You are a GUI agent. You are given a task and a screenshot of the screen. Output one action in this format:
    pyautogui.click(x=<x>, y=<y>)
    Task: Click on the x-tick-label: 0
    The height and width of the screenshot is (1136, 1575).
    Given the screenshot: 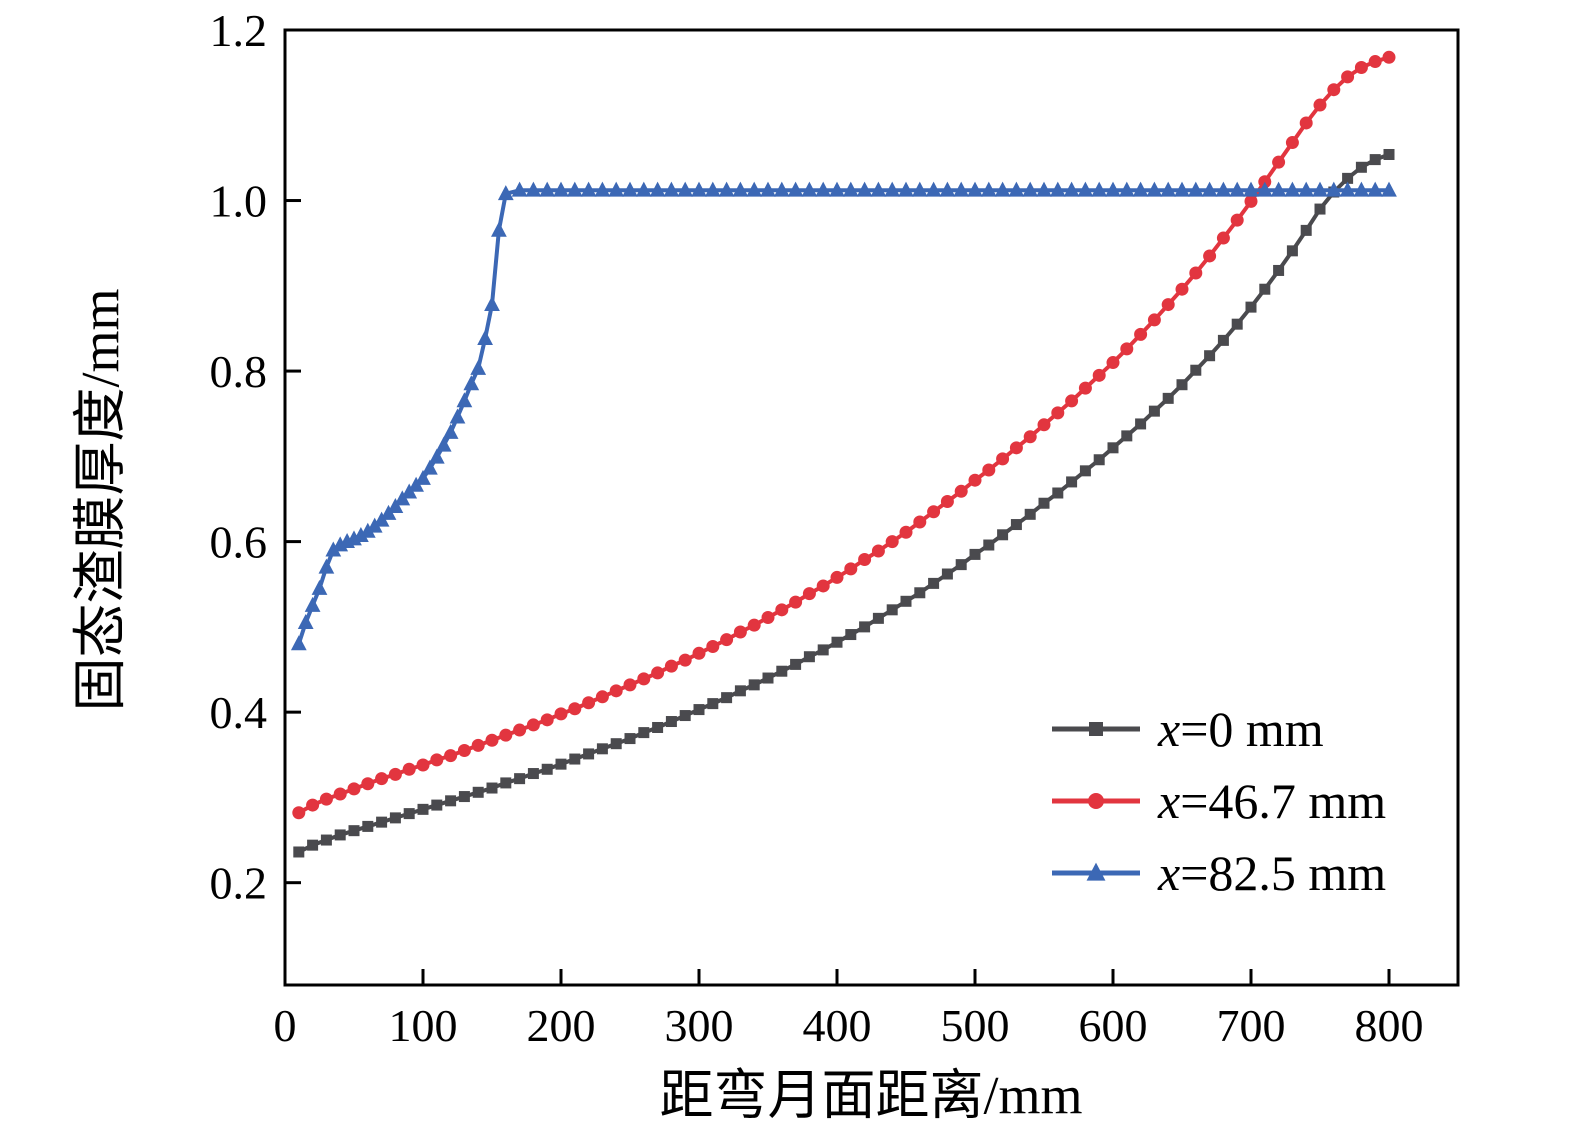 What is the action you would take?
    pyautogui.click(x=285, y=1025)
    